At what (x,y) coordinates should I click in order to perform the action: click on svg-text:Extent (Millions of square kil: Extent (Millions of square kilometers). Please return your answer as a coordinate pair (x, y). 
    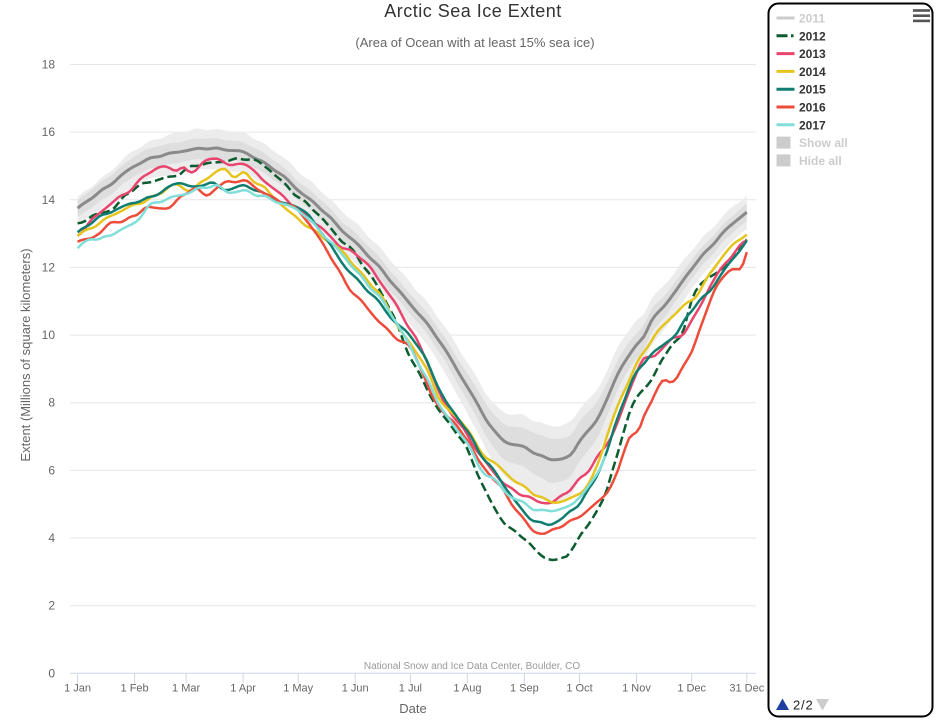
    Looking at the image, I should click on (25, 354).